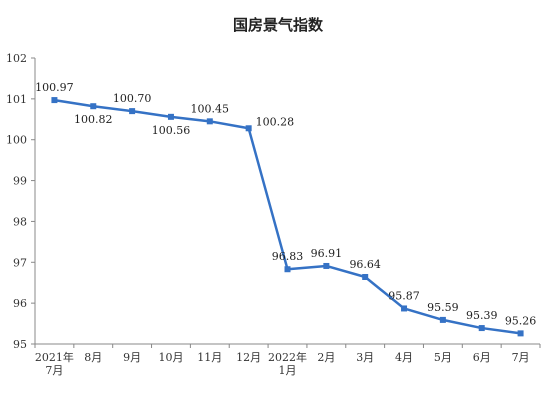  What do you see at coordinates (365, 357) in the screenshot?
I see `x-tick-label: 3月` at bounding box center [365, 357].